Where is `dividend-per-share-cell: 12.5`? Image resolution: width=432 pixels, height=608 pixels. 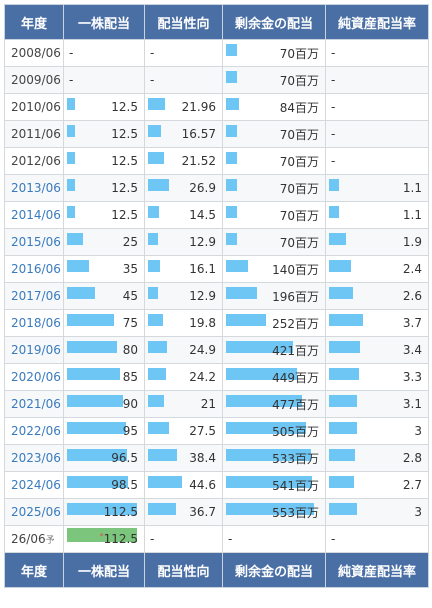 dividend-per-share-cell: 12.5 is located at coordinates (104, 188).